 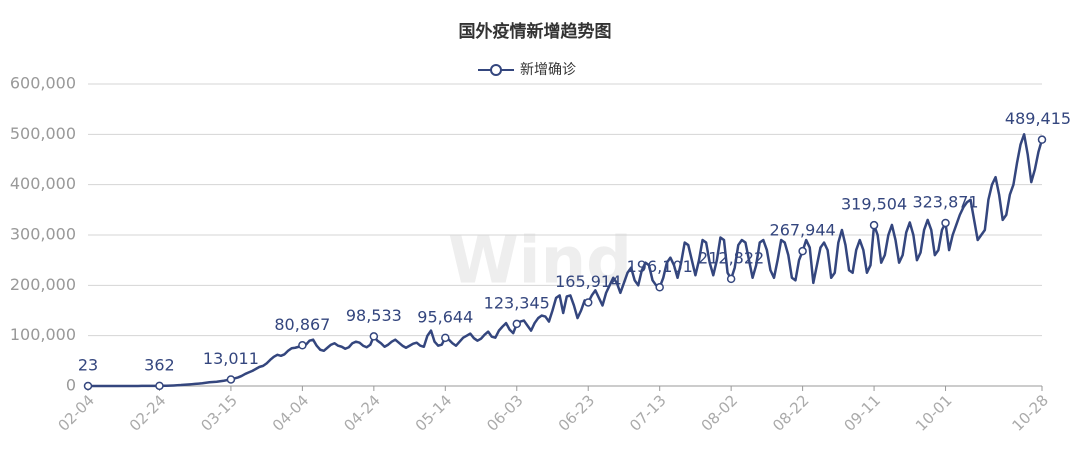 I want to click on y-tick-label: 0, so click(x=71, y=385).